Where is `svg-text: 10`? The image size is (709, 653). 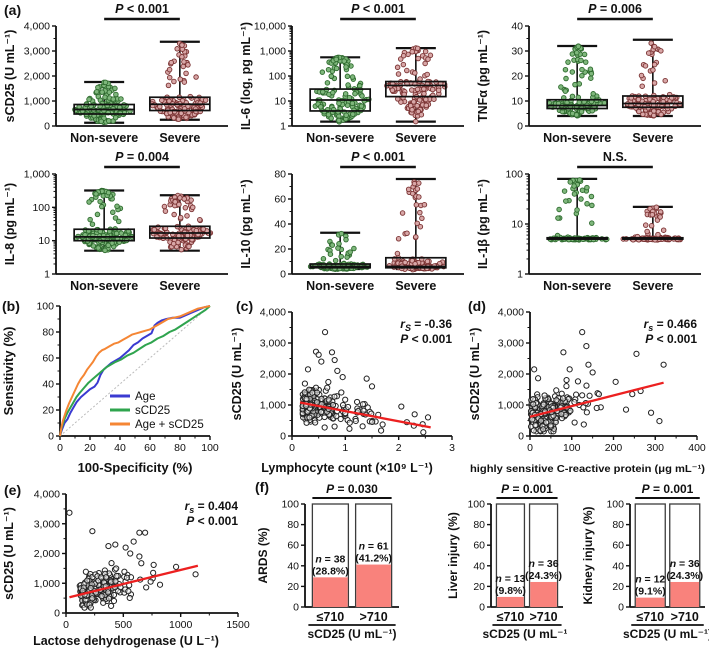 svg-text: 10 is located at coordinates (280, 102).